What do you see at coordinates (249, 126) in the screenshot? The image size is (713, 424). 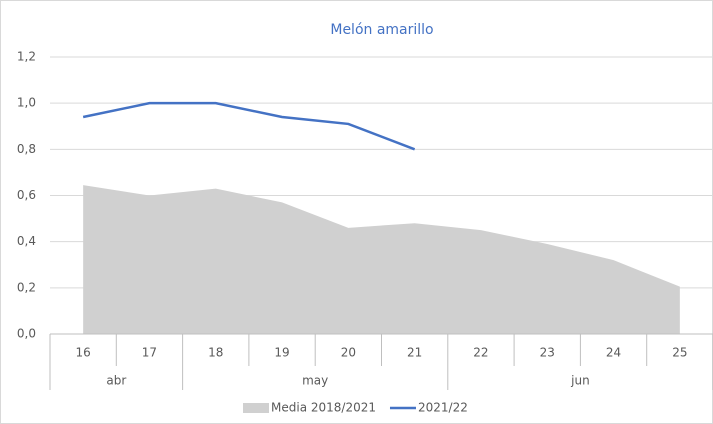 I see `line` at bounding box center [249, 126].